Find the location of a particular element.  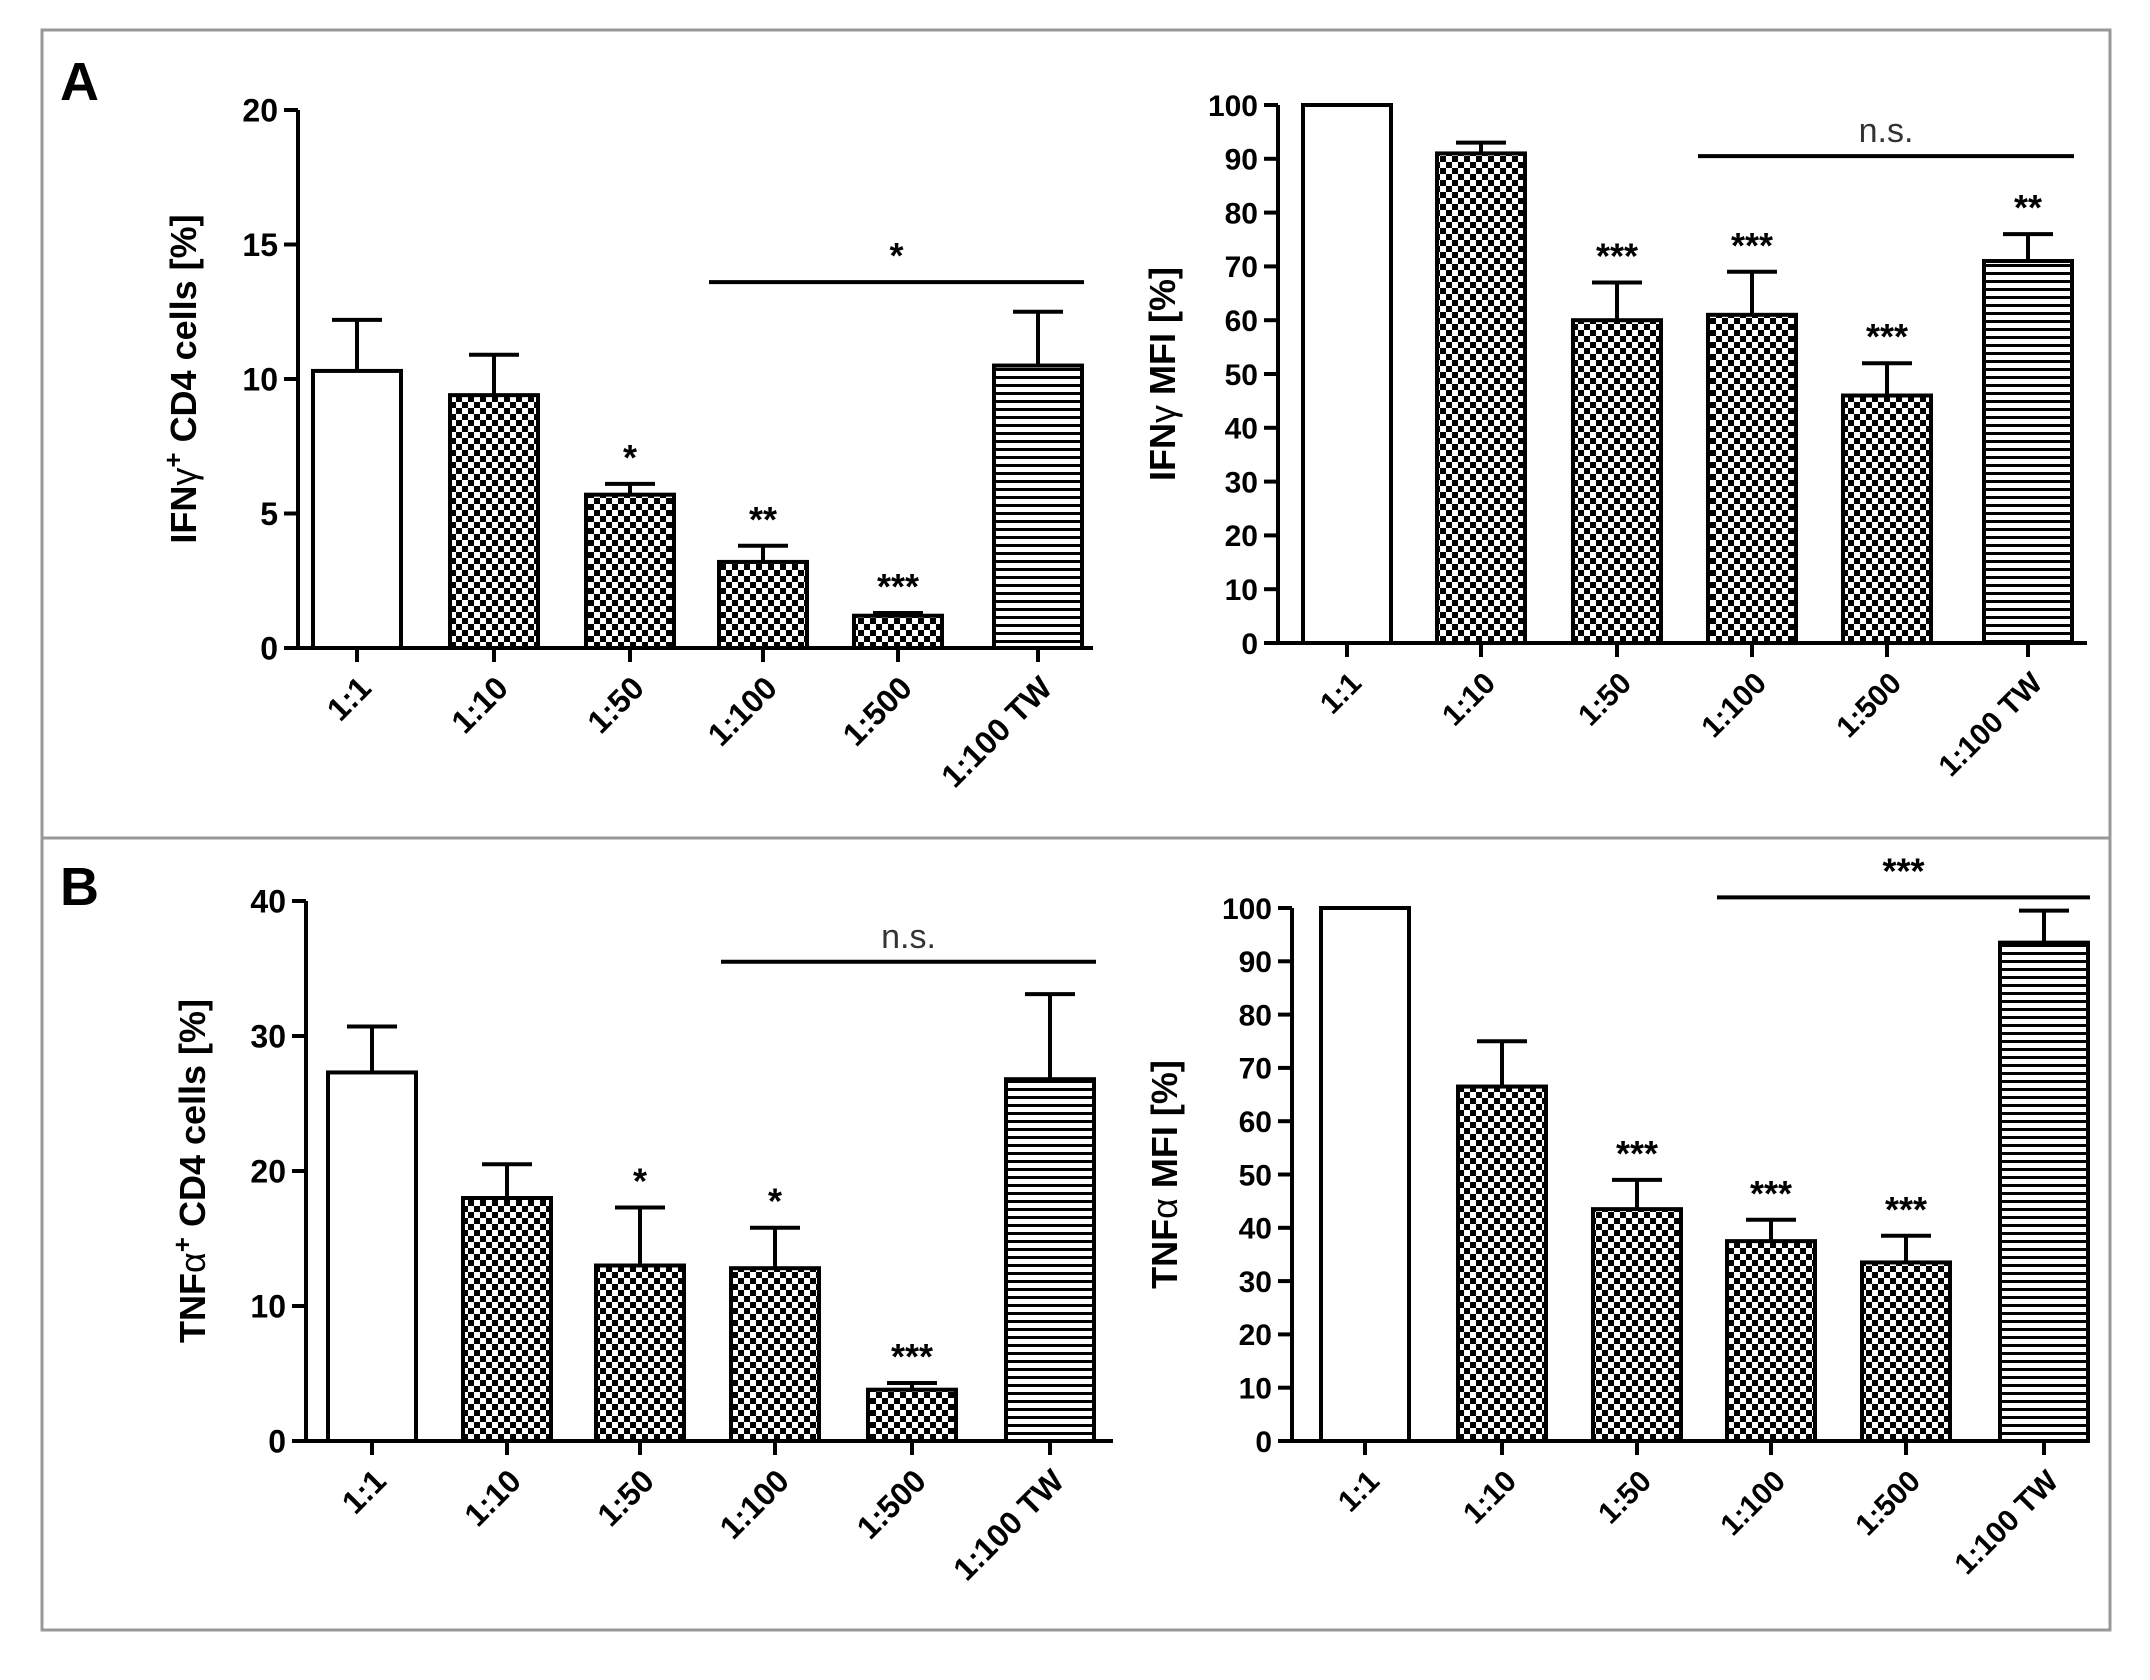

y-axis-label: TNFα MFI [%] is located at coordinates (1164, 1174).